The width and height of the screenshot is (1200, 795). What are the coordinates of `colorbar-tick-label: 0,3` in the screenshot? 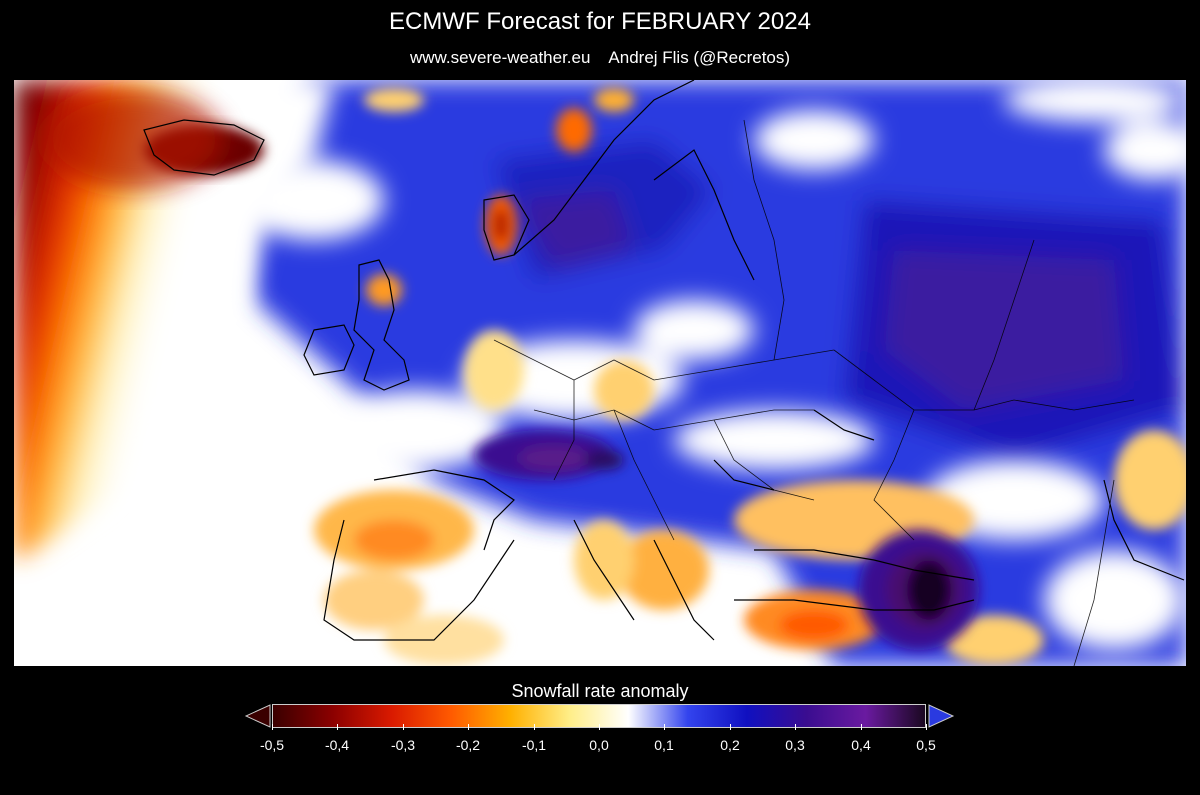 It's located at (795, 745).